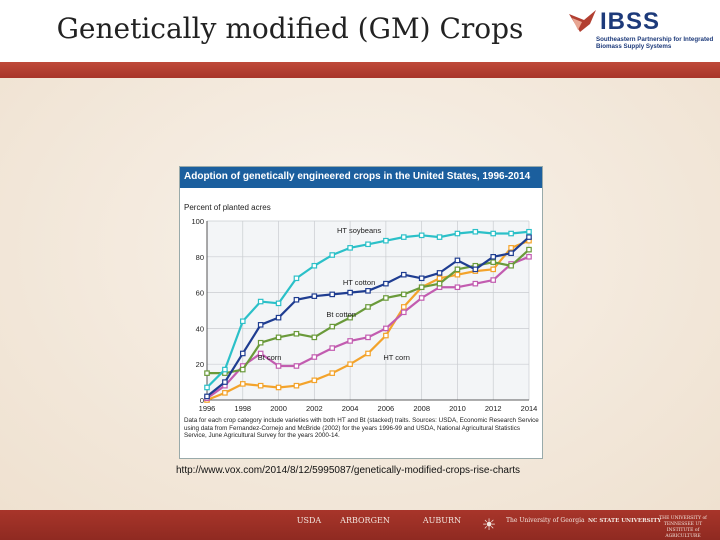 The height and width of the screenshot is (540, 720). What do you see at coordinates (545, 520) in the screenshot?
I see `uga-logo: The University of Georgia` at bounding box center [545, 520].